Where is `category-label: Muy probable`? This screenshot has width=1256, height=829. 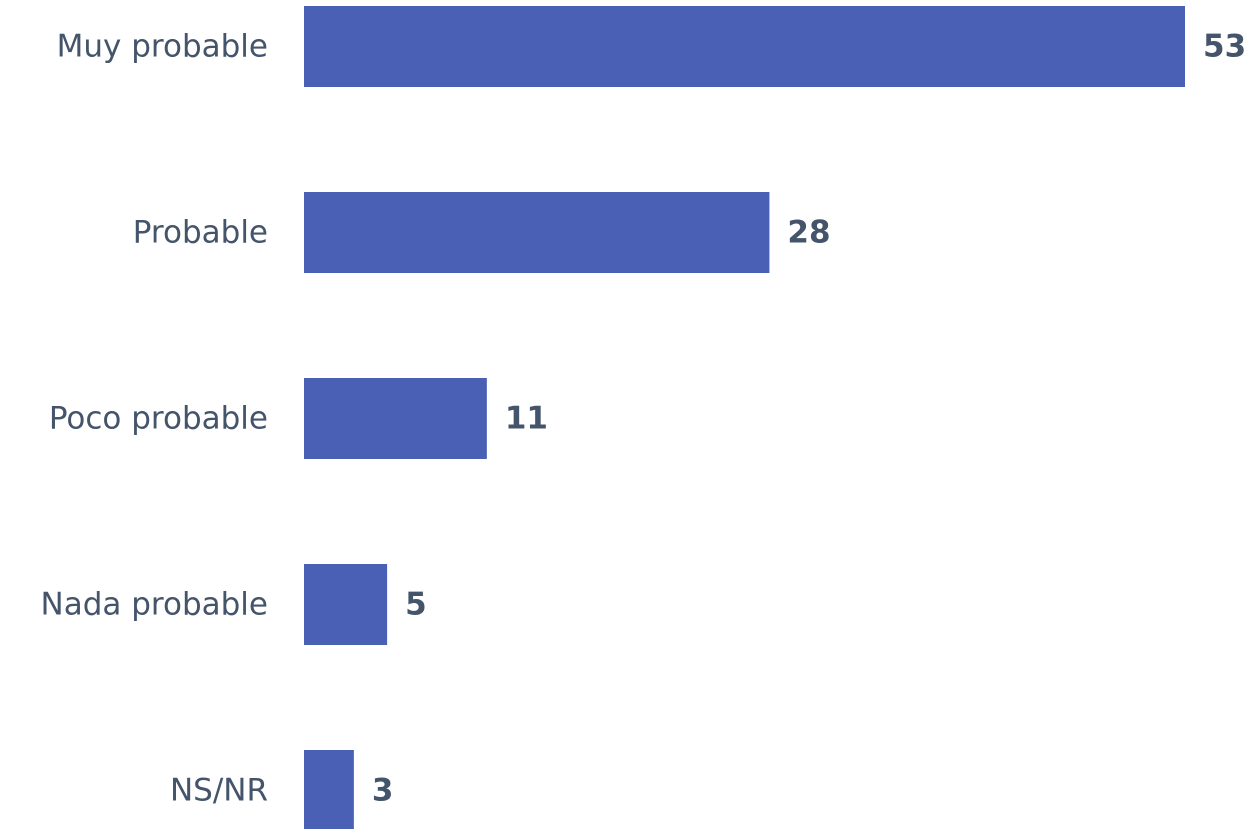
category-label: Muy probable is located at coordinates (162, 47).